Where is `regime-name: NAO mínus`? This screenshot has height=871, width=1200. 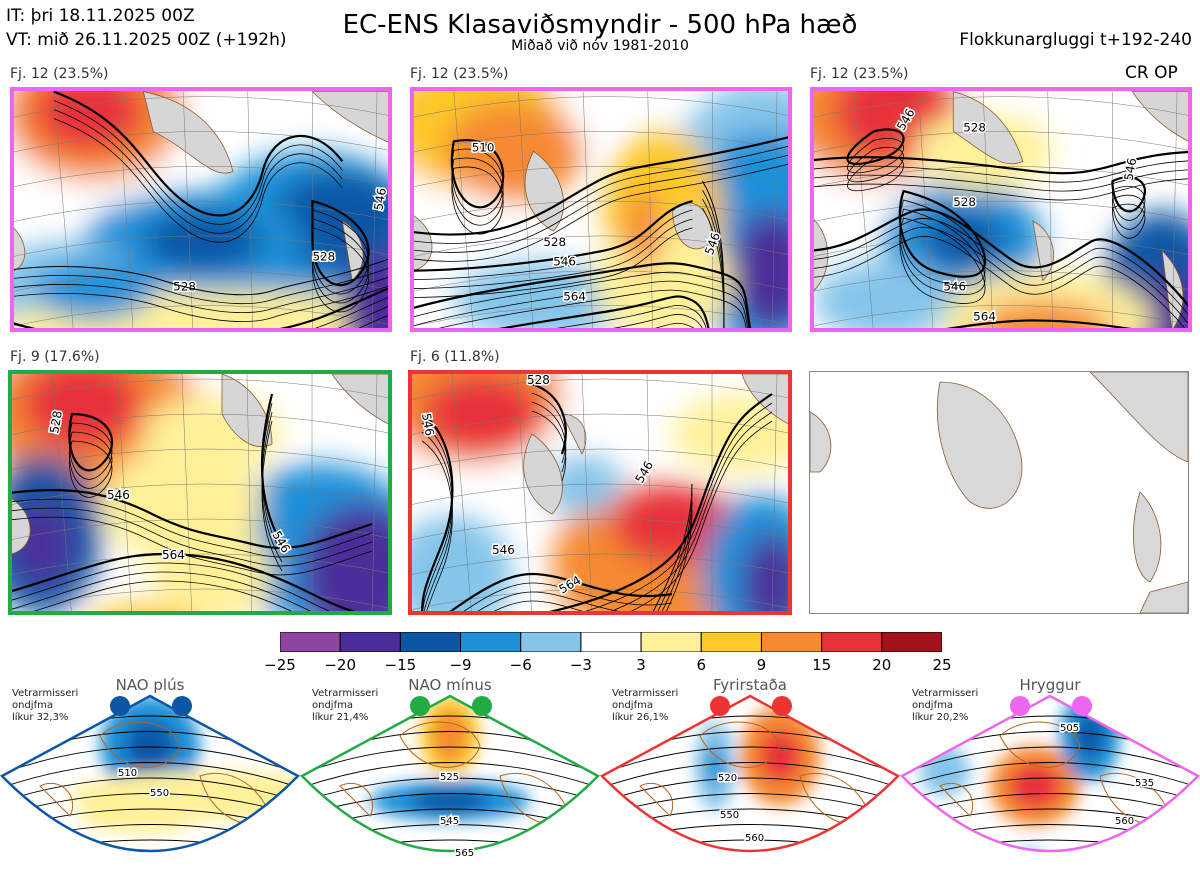 regime-name: NAO mínus is located at coordinates (450, 685).